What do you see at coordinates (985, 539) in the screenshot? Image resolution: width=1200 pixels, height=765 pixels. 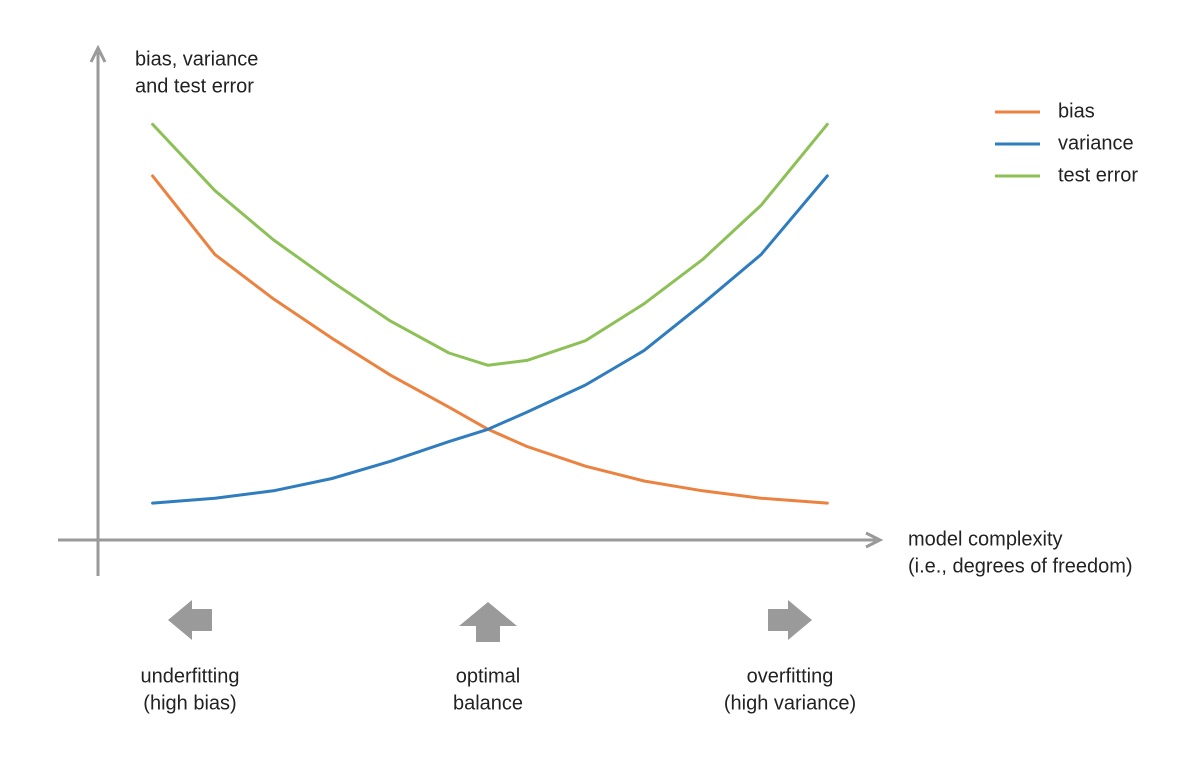 I see `x-axis-label: model complexity` at bounding box center [985, 539].